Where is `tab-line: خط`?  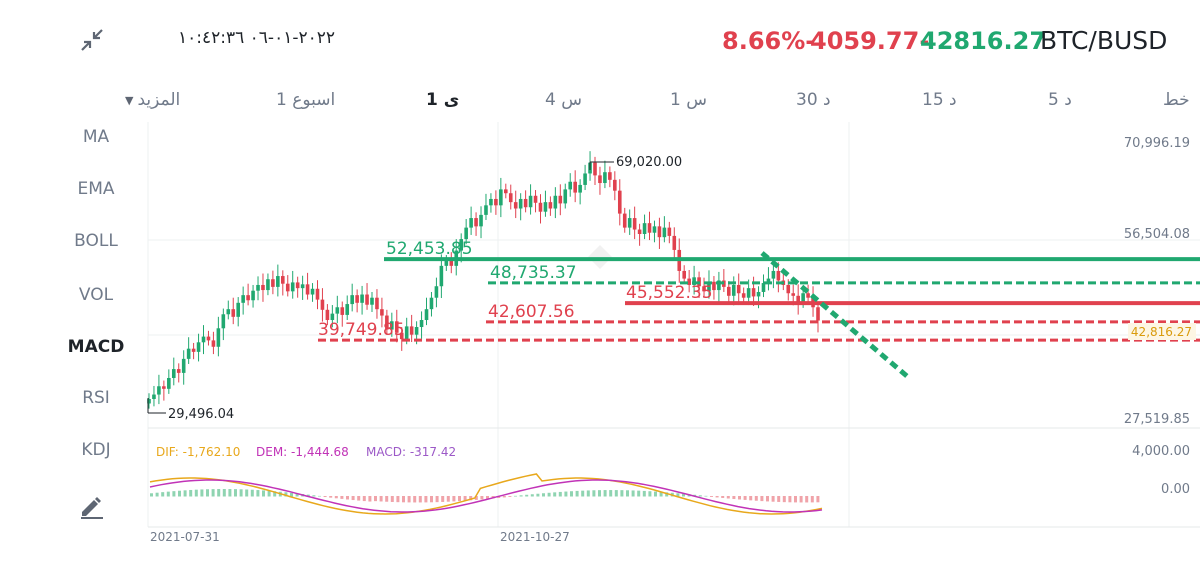
tab-line: خط is located at coordinates (1176, 100).